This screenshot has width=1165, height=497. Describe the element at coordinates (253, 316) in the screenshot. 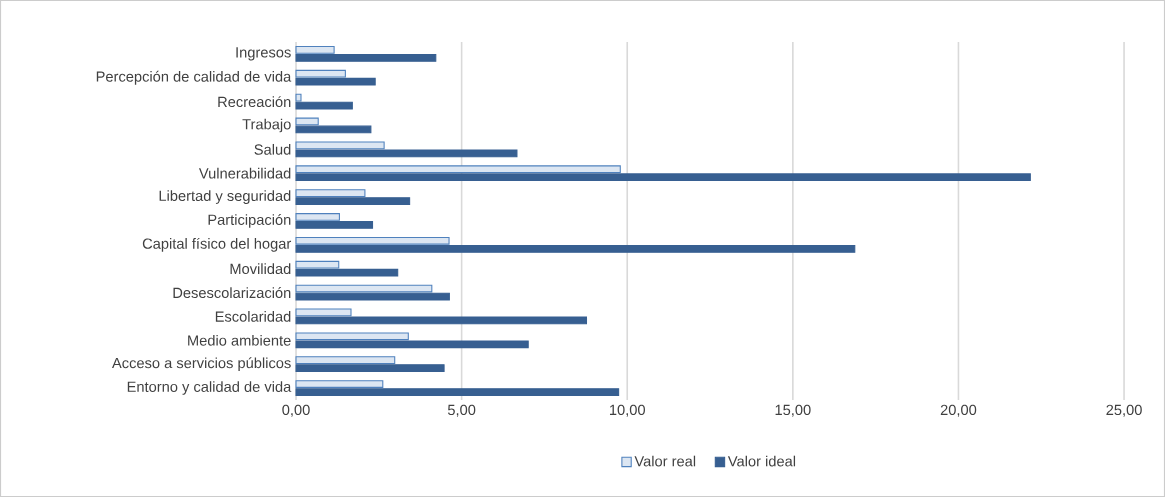

I see `y-tick-label: Escolaridad` at that location.